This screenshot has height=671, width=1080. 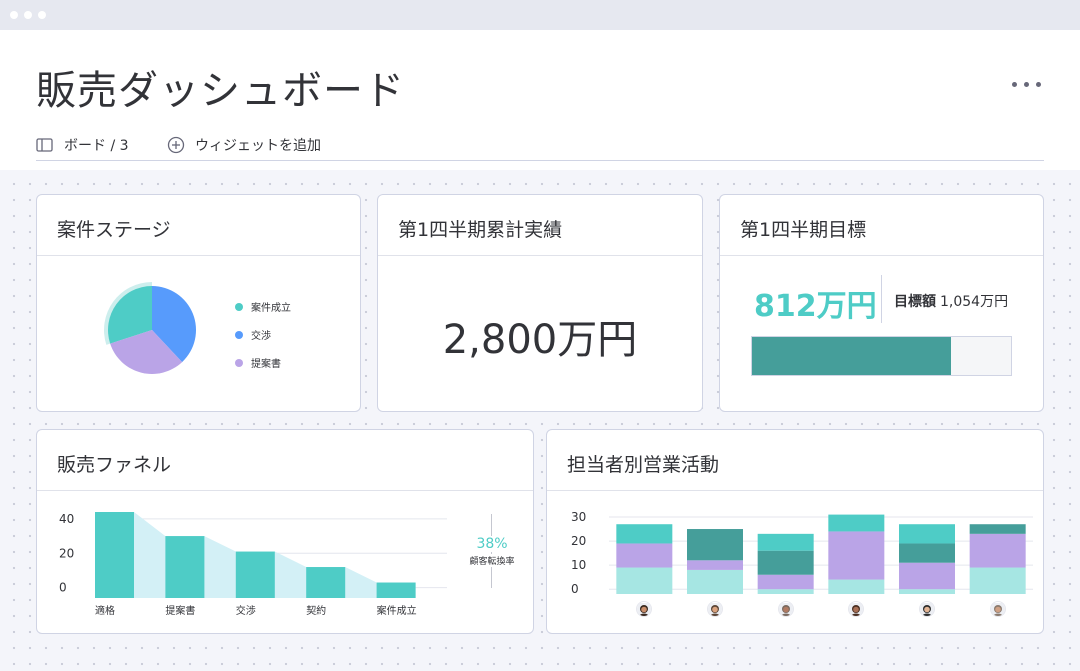 I want to click on sales-funnel-chart: 0 20 40 適格 提案書 交渉 契約 案件成立, so click(x=253, y=564).